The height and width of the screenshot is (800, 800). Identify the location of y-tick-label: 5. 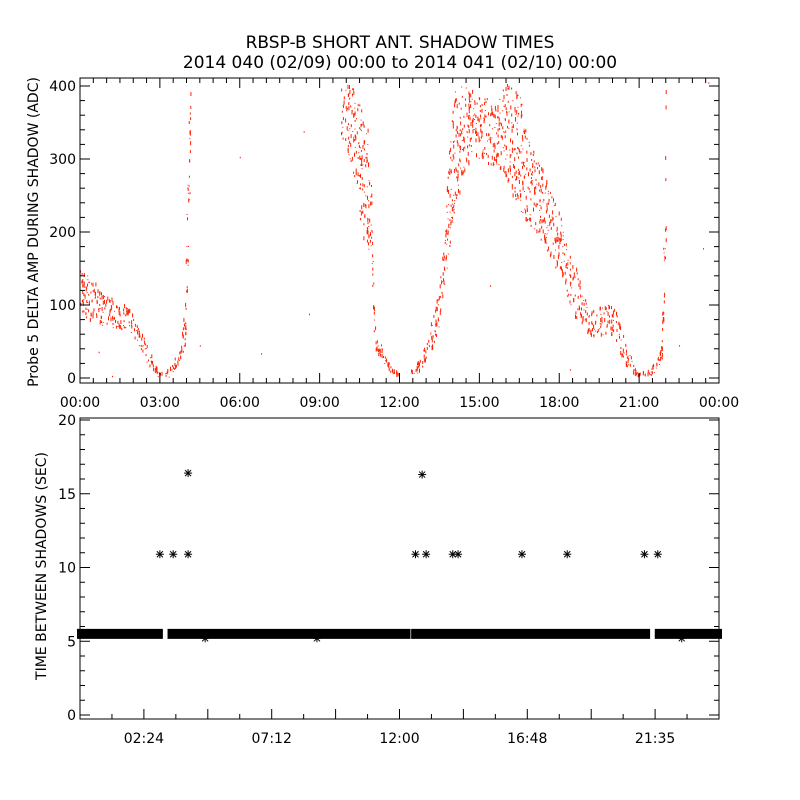
(71, 642).